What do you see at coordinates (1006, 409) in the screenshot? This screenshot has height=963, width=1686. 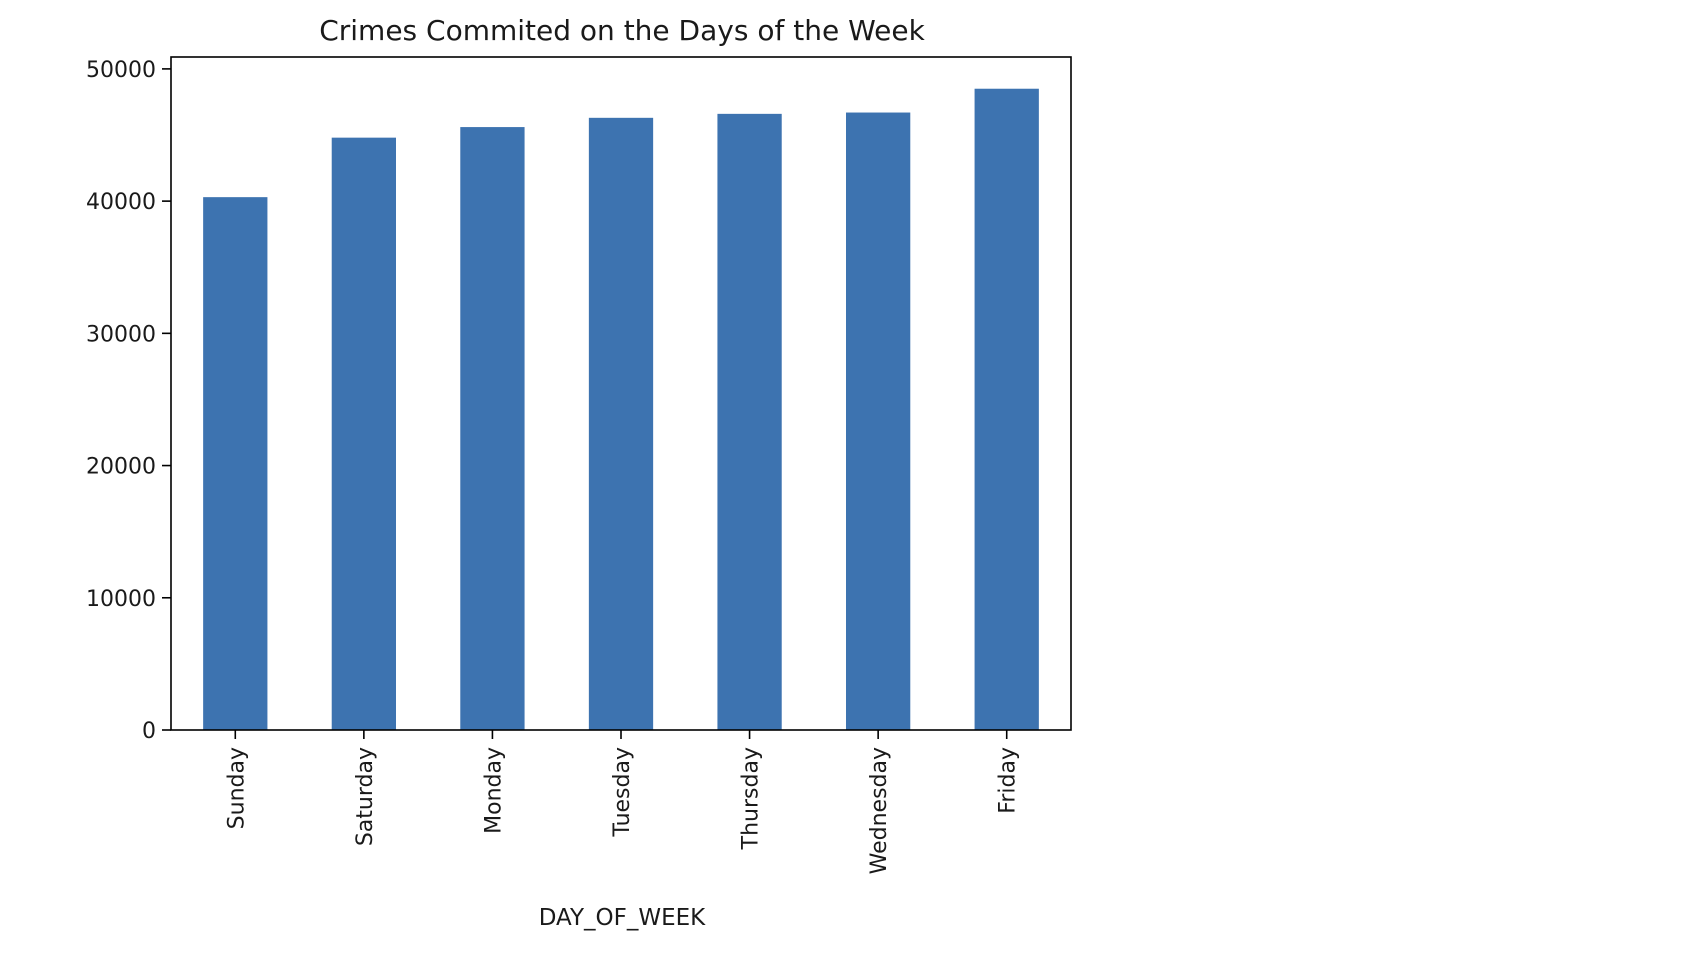 I see `bar-friday` at bounding box center [1006, 409].